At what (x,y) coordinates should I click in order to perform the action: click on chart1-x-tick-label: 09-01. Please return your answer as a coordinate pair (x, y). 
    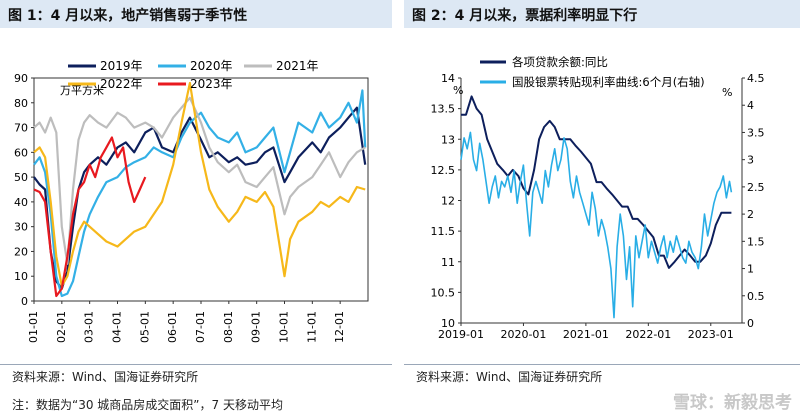
    Looking at the image, I should click on (256, 327).